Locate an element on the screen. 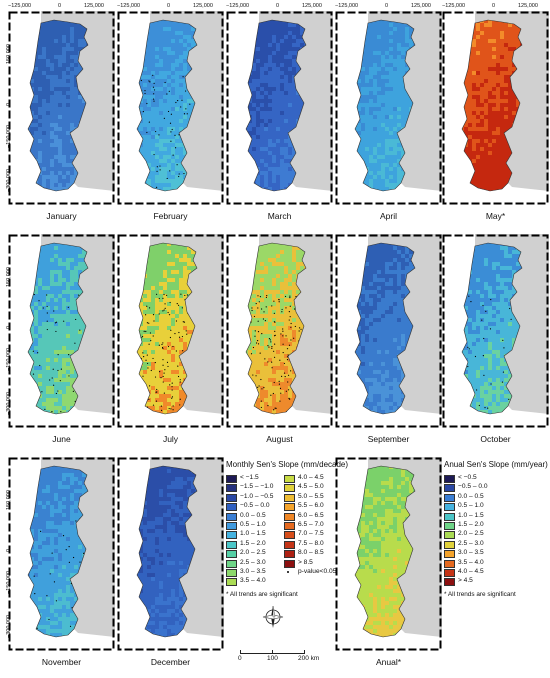 The height and width of the screenshot is (678, 550). panel-title: November is located at coordinates (61, 662).